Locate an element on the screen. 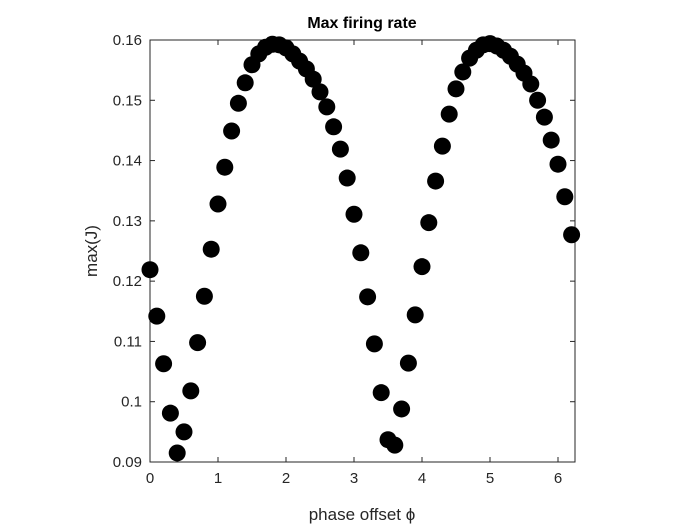 This screenshot has width=700, height=530. x-tick-label: 5 is located at coordinates (490, 478).